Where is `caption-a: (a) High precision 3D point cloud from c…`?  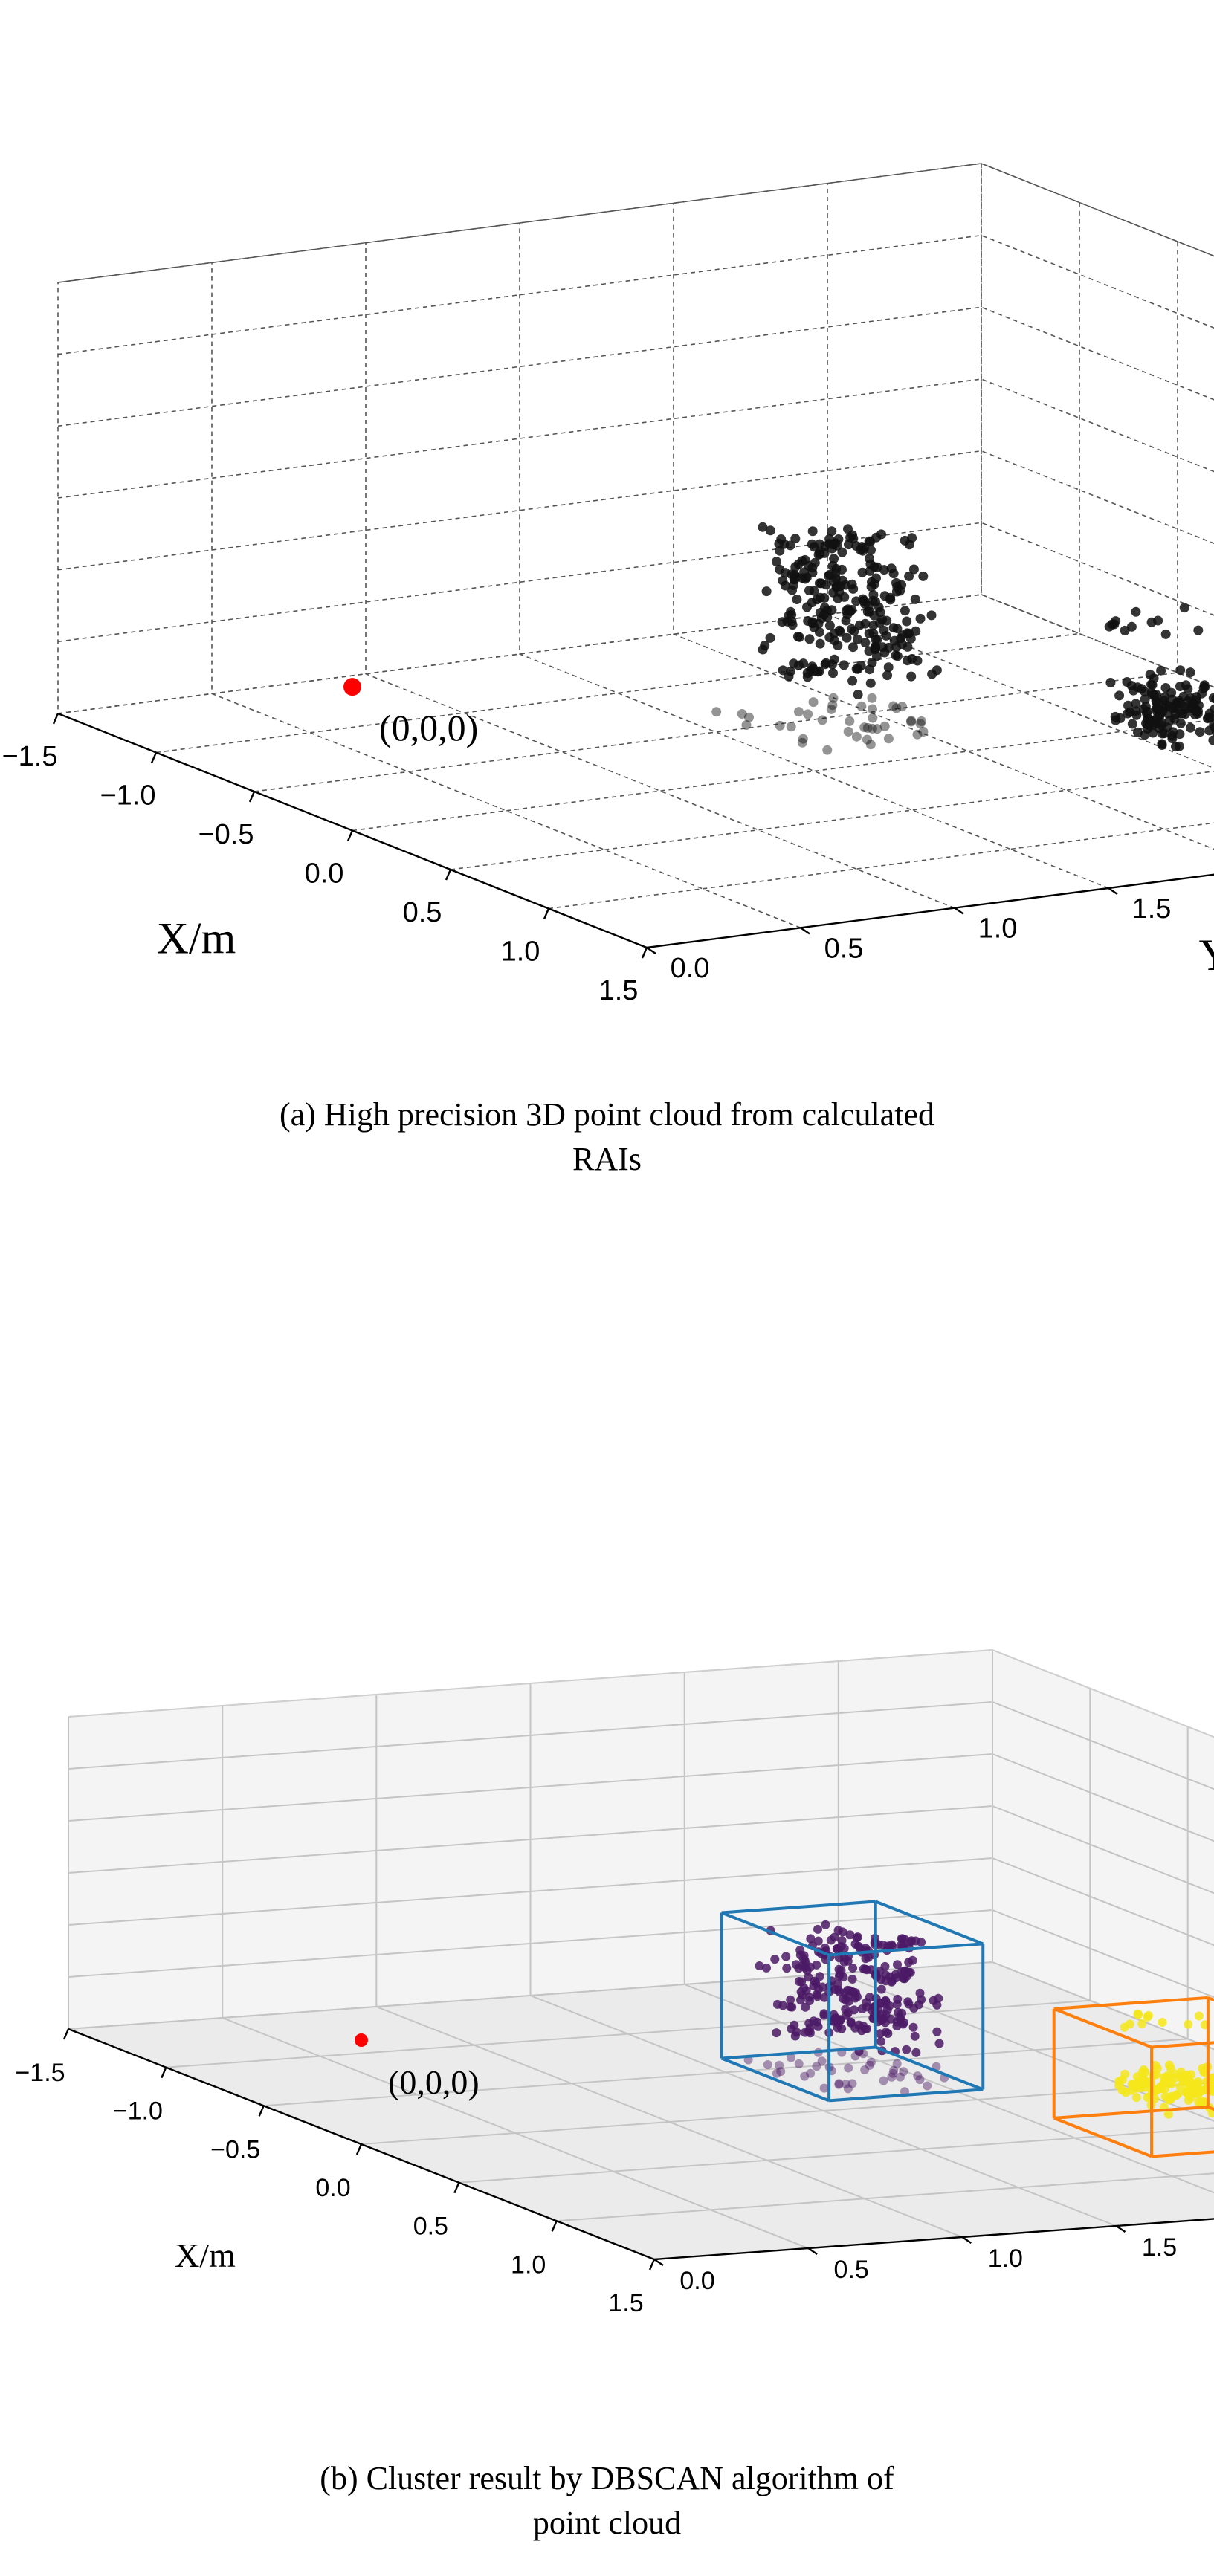
caption-a: (a) High precision 3D point cloud from c… is located at coordinates (607, 1138).